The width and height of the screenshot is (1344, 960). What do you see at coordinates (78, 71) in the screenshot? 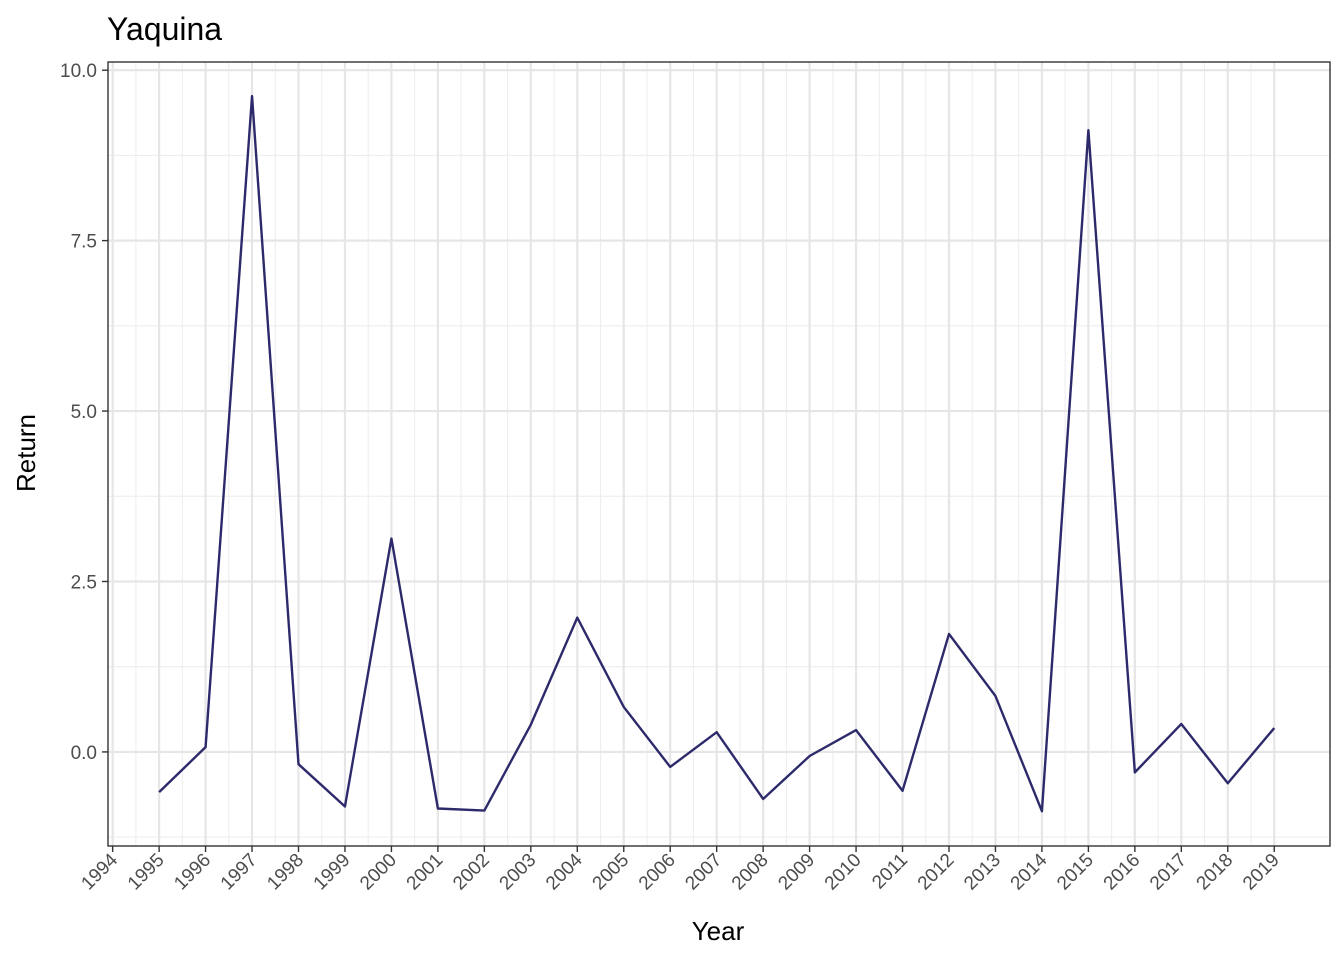
I see `y-tick-label: 10.0` at bounding box center [78, 71].